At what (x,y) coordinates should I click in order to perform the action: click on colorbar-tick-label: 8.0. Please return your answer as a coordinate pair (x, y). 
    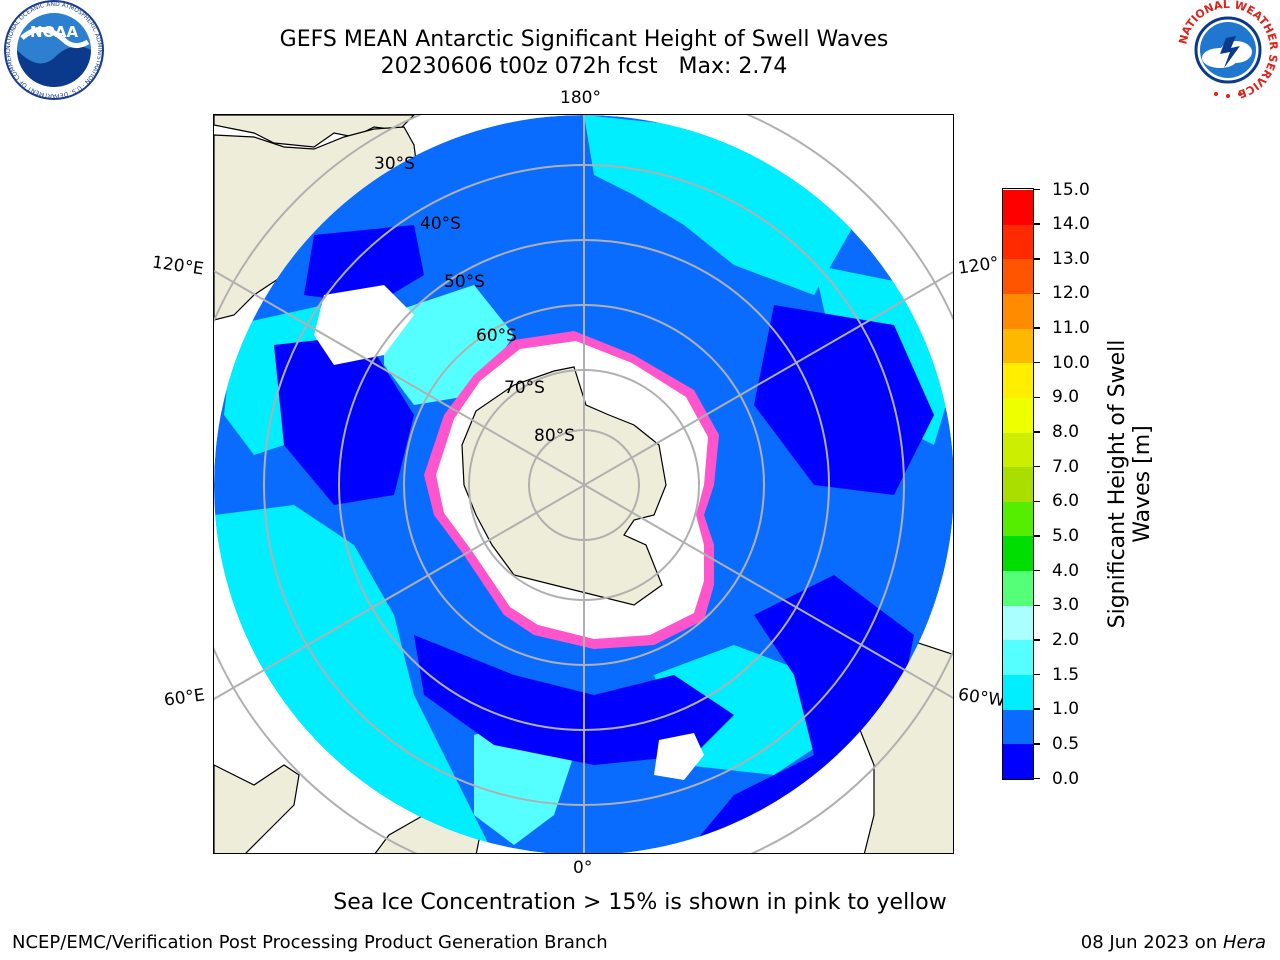
    Looking at the image, I should click on (1066, 432).